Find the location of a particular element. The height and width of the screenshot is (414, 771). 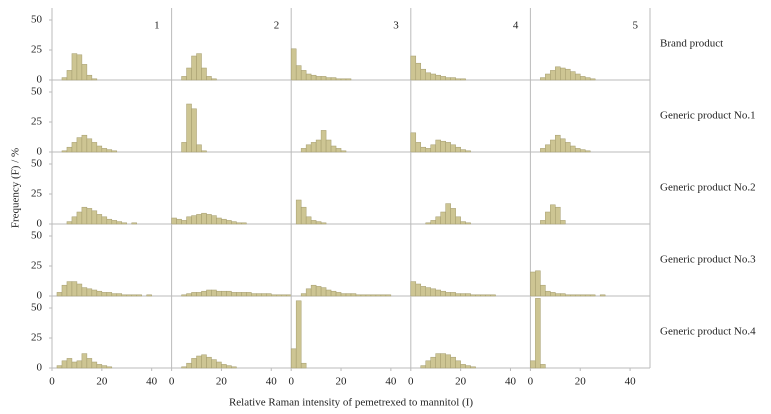

column-label: 5 is located at coordinates (636, 26).